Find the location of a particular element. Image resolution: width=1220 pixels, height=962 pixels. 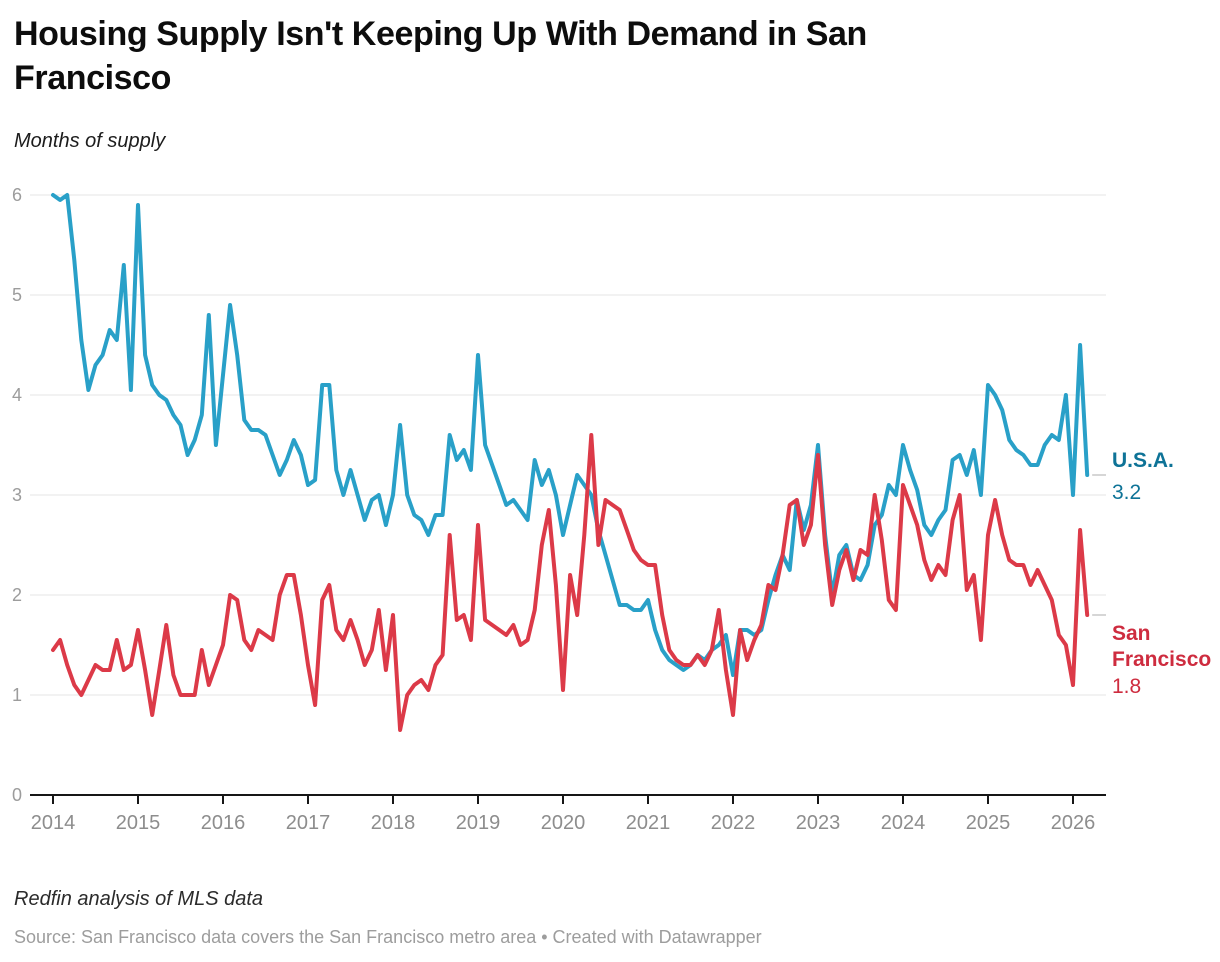

y-axis-label-6: 6 is located at coordinates (16, 195).